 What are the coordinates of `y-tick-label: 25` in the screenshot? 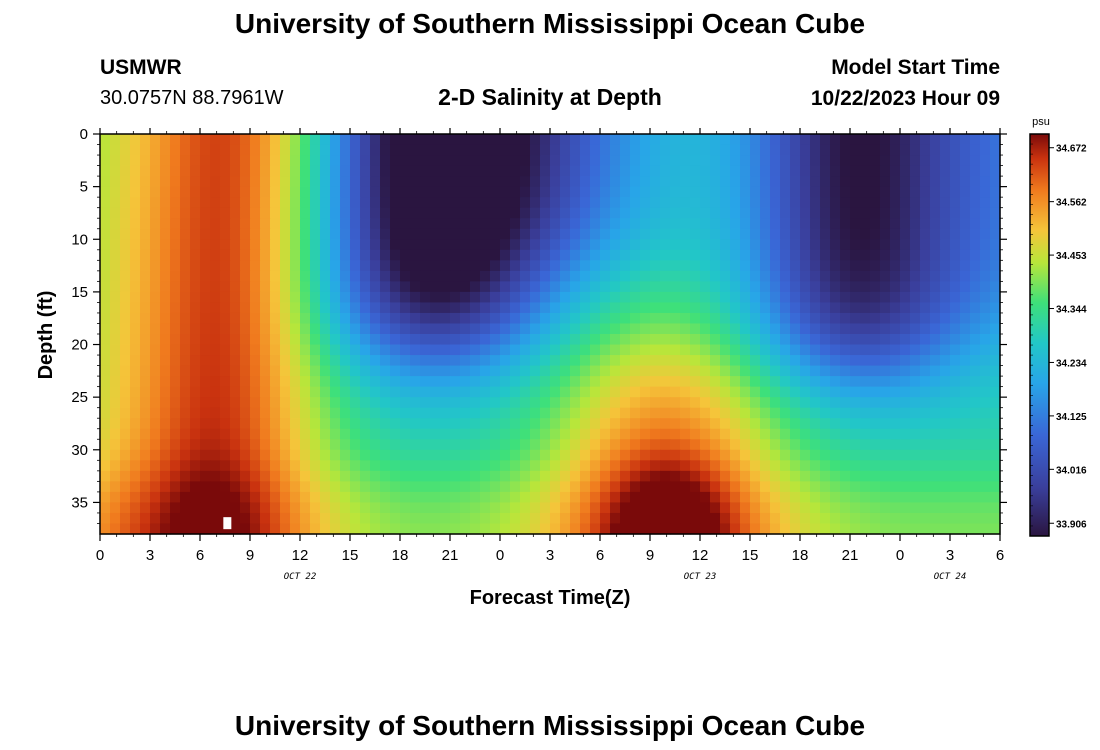 It's located at (79, 397).